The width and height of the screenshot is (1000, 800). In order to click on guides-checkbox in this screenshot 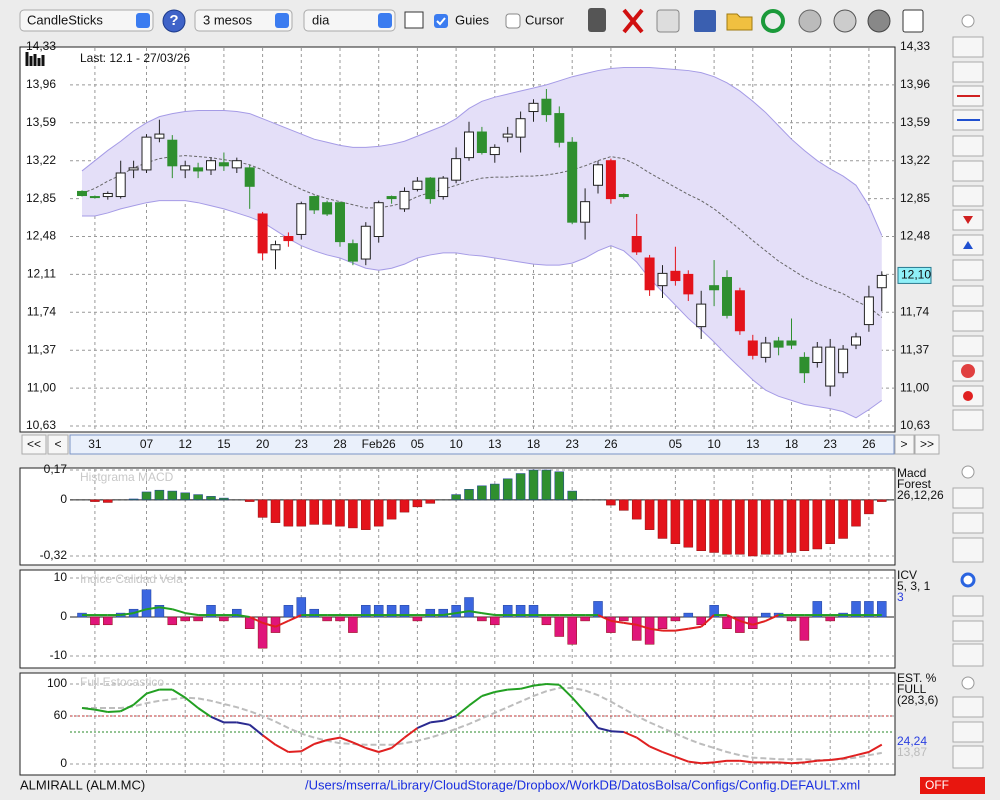, I will do `click(441, 21)`.